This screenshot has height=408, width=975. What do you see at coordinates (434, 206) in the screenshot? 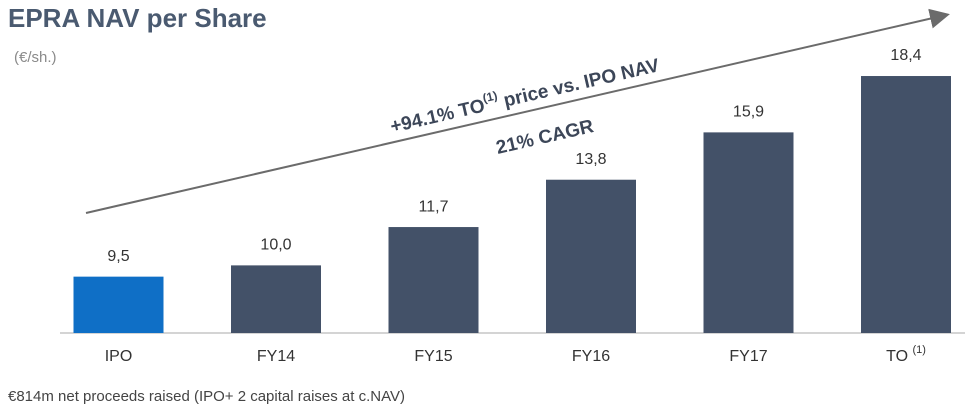
I see `value-label: 11,7` at bounding box center [434, 206].